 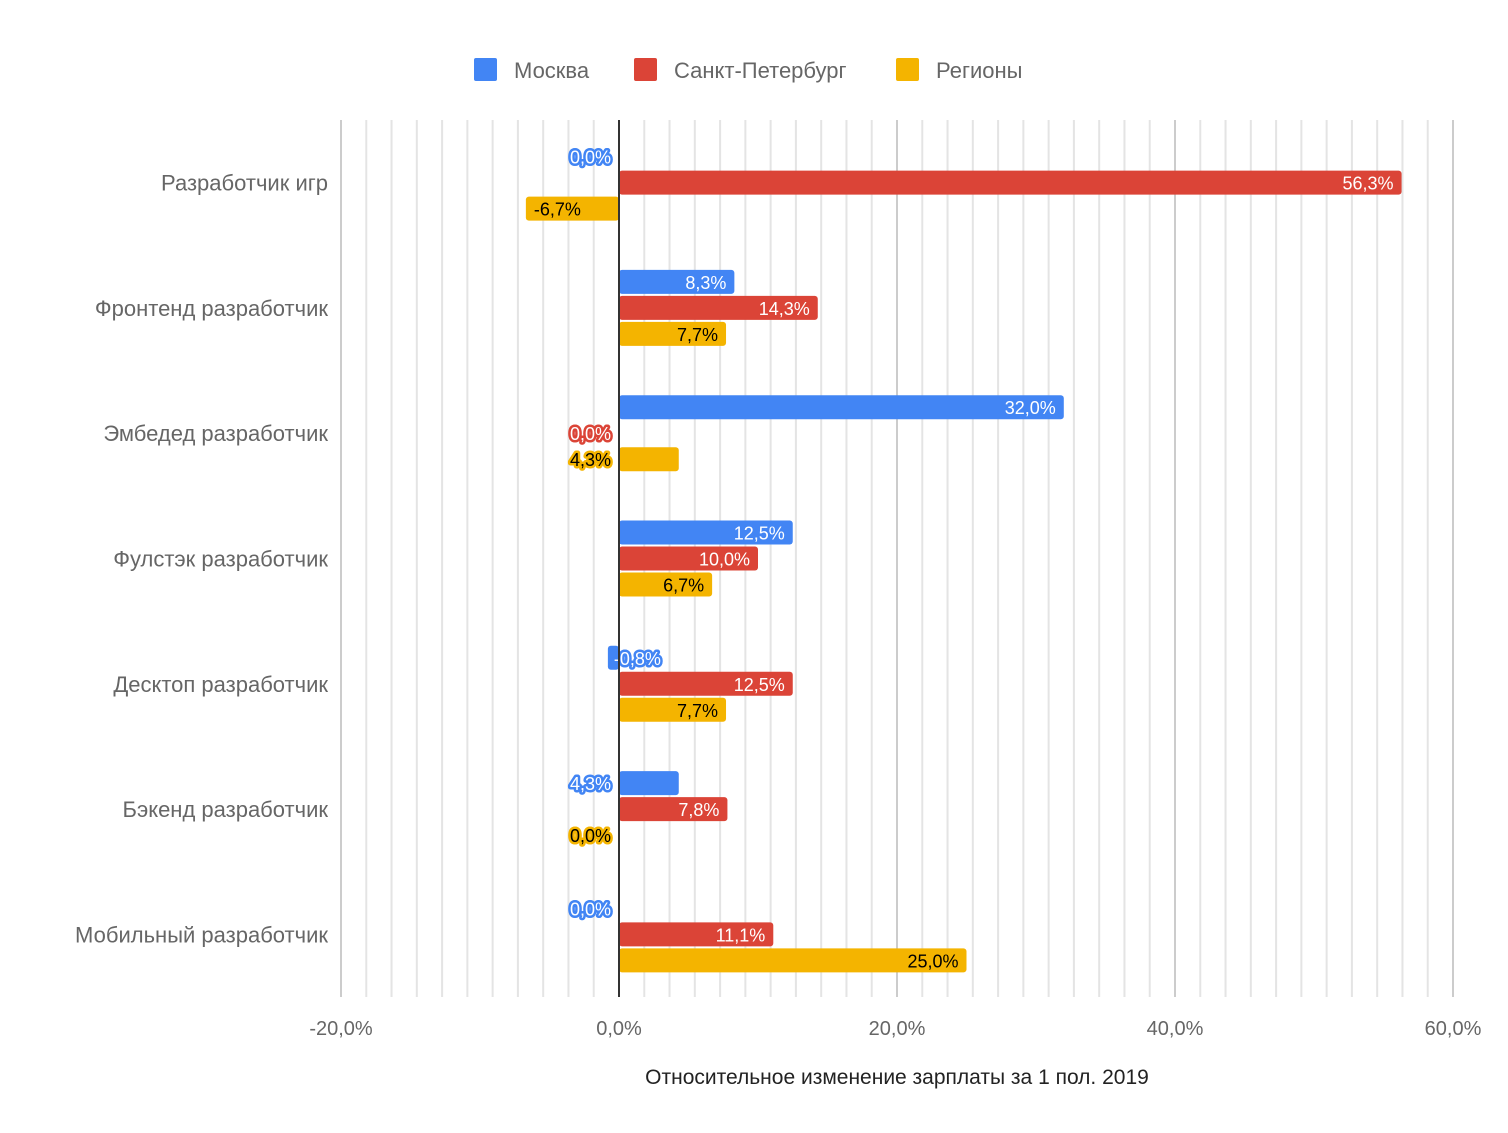 What do you see at coordinates (760, 70) in the screenshot?
I see `legend-label: Санкт-Петербург` at bounding box center [760, 70].